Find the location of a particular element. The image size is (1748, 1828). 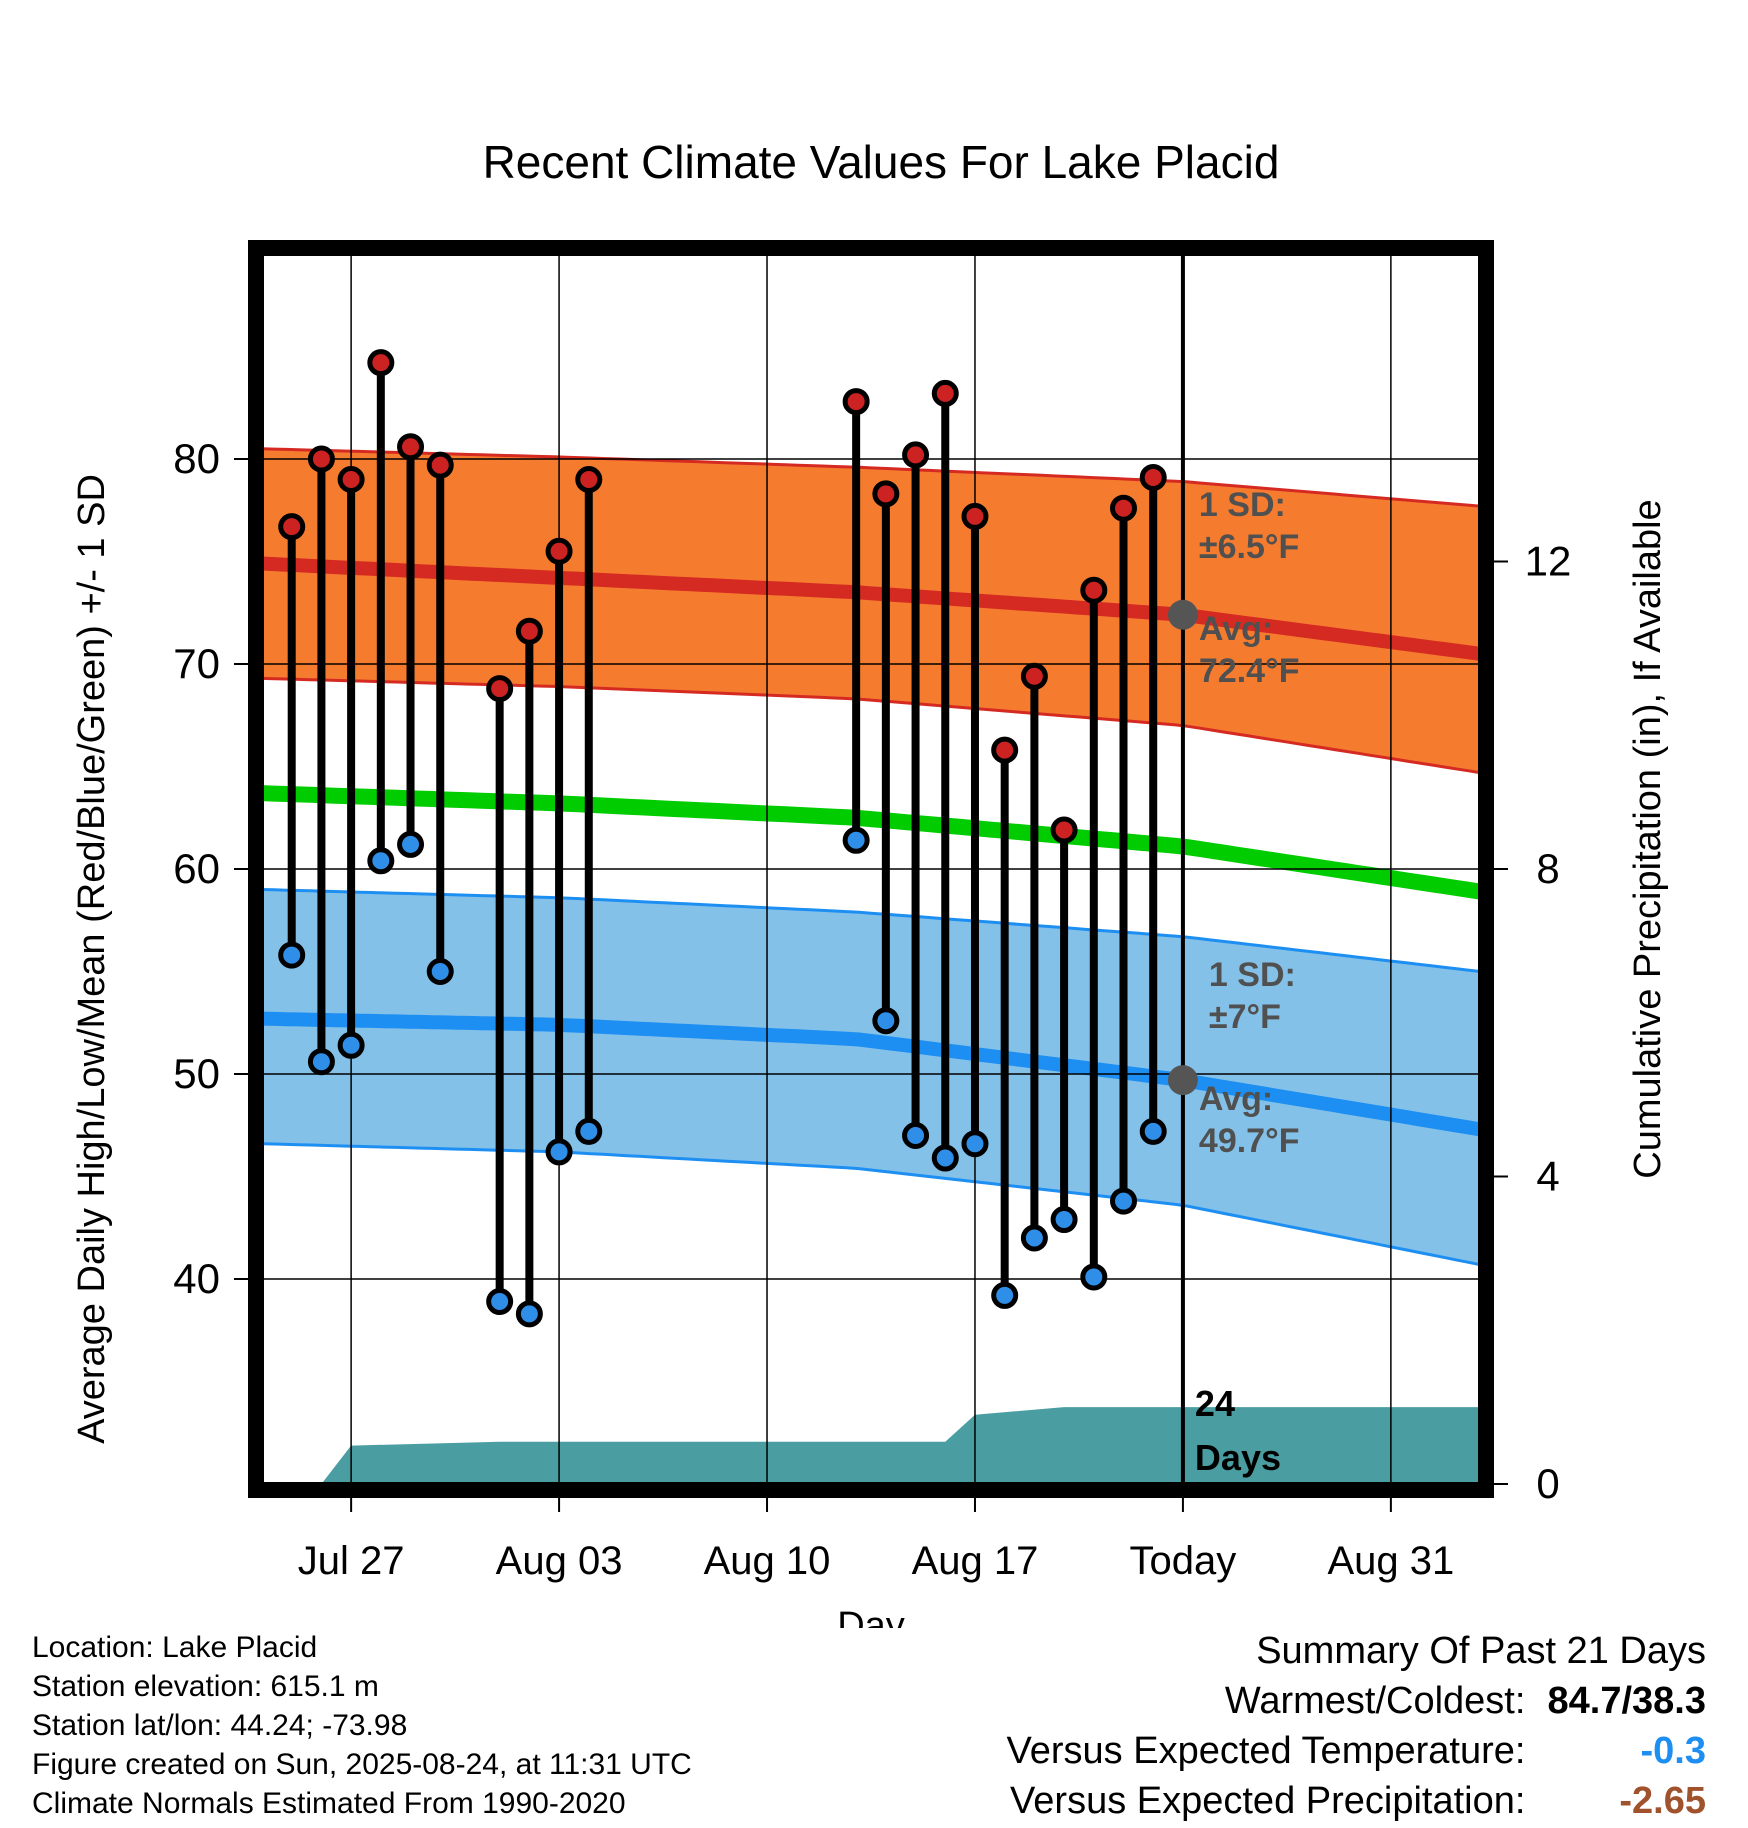

x-tick-label: Aug 10 is located at coordinates (767, 1561).